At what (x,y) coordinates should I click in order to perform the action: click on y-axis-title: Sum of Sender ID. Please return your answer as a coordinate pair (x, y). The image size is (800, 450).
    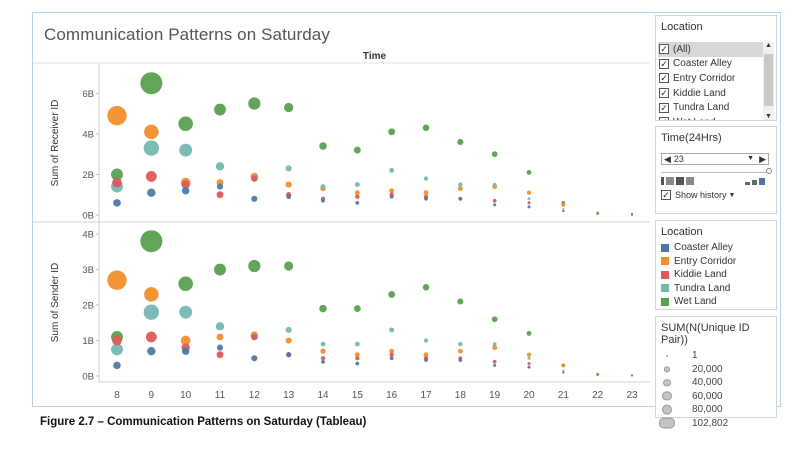
    Looking at the image, I should click on (55, 302).